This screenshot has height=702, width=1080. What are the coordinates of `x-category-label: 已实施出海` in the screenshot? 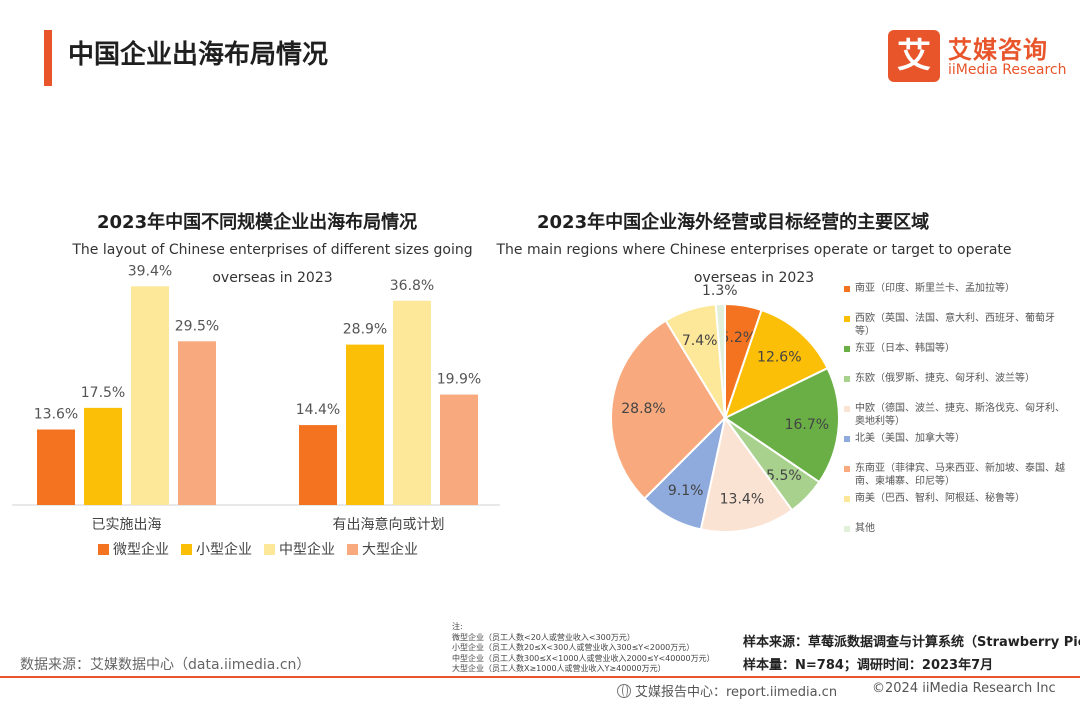 It's located at (127, 525).